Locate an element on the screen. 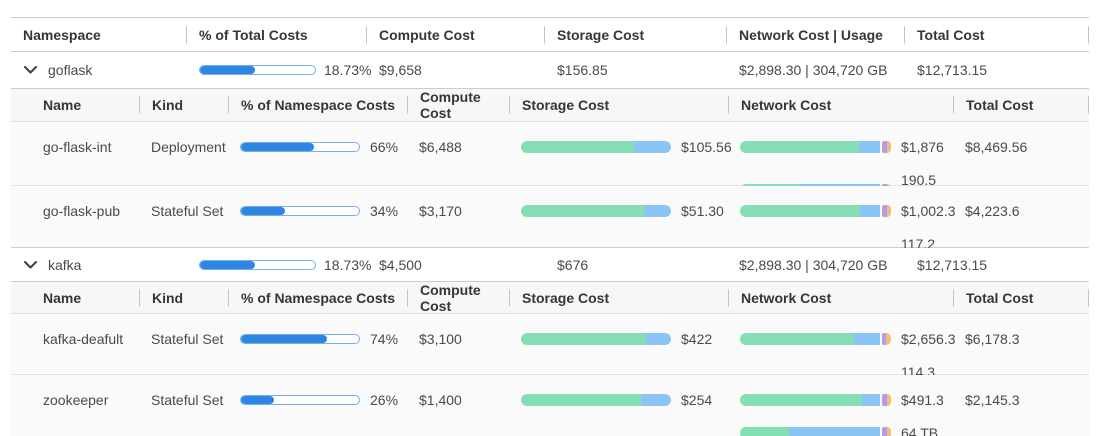 Image resolution: width=1100 pixels, height=436 pixels. namespace-name-cell: kafka is located at coordinates (98, 265).